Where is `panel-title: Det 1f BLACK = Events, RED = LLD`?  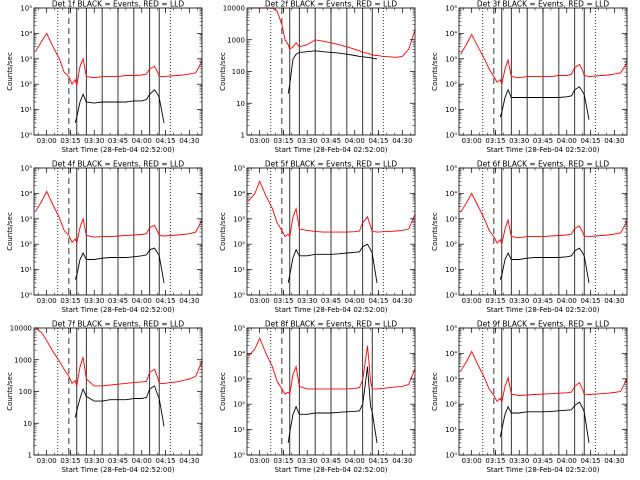 panel-title: Det 1f BLACK = Events, RED = LLD is located at coordinates (118, 4).